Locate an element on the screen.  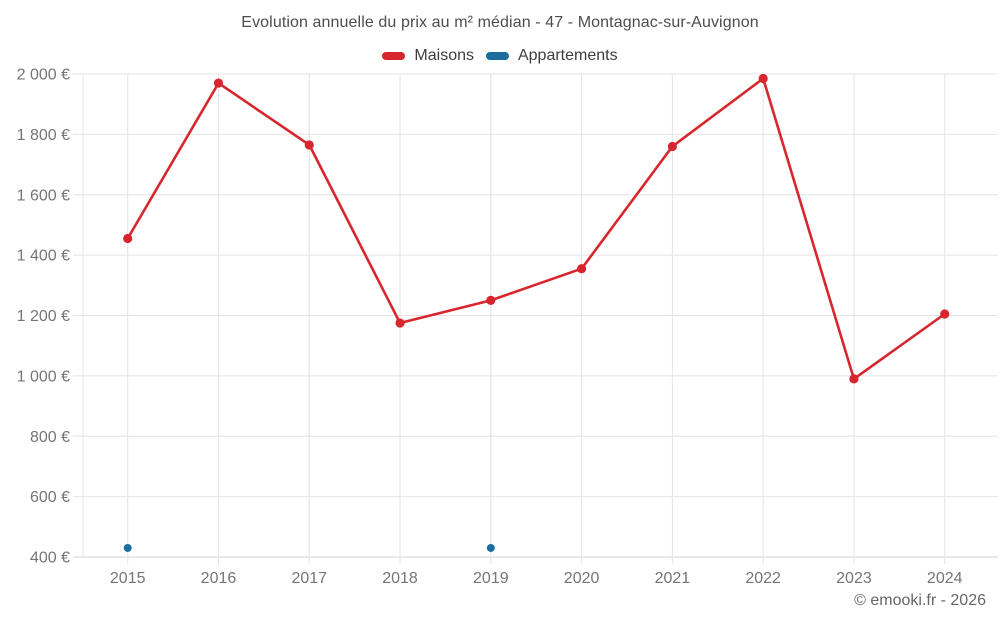
legend-label-appartements: Appartements is located at coordinates (567, 55).